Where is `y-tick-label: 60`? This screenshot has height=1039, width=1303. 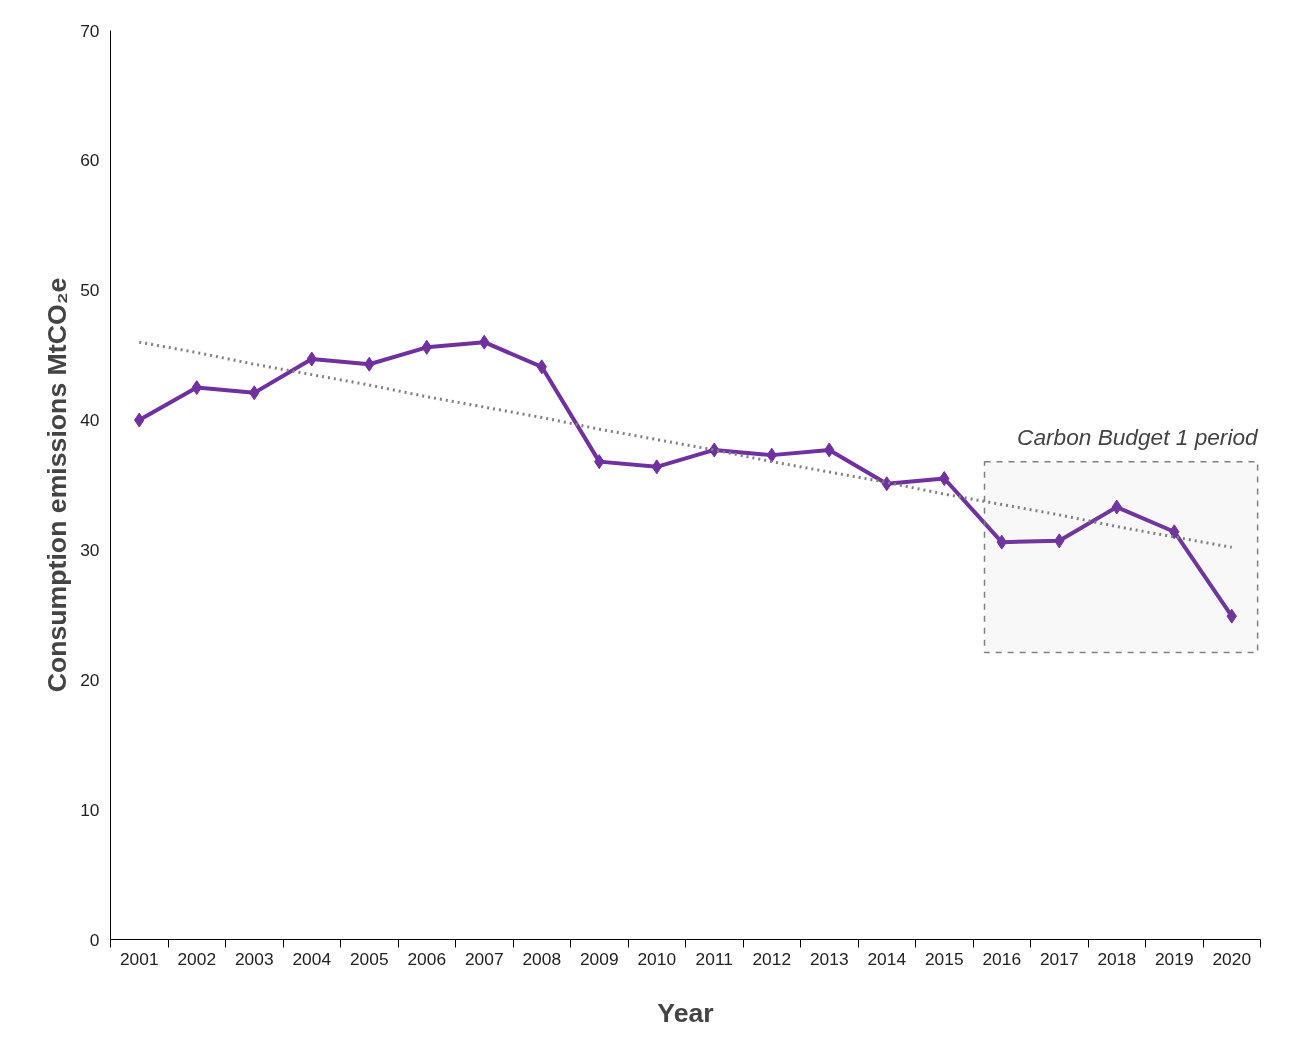
y-tick-label: 60 is located at coordinates (90, 160).